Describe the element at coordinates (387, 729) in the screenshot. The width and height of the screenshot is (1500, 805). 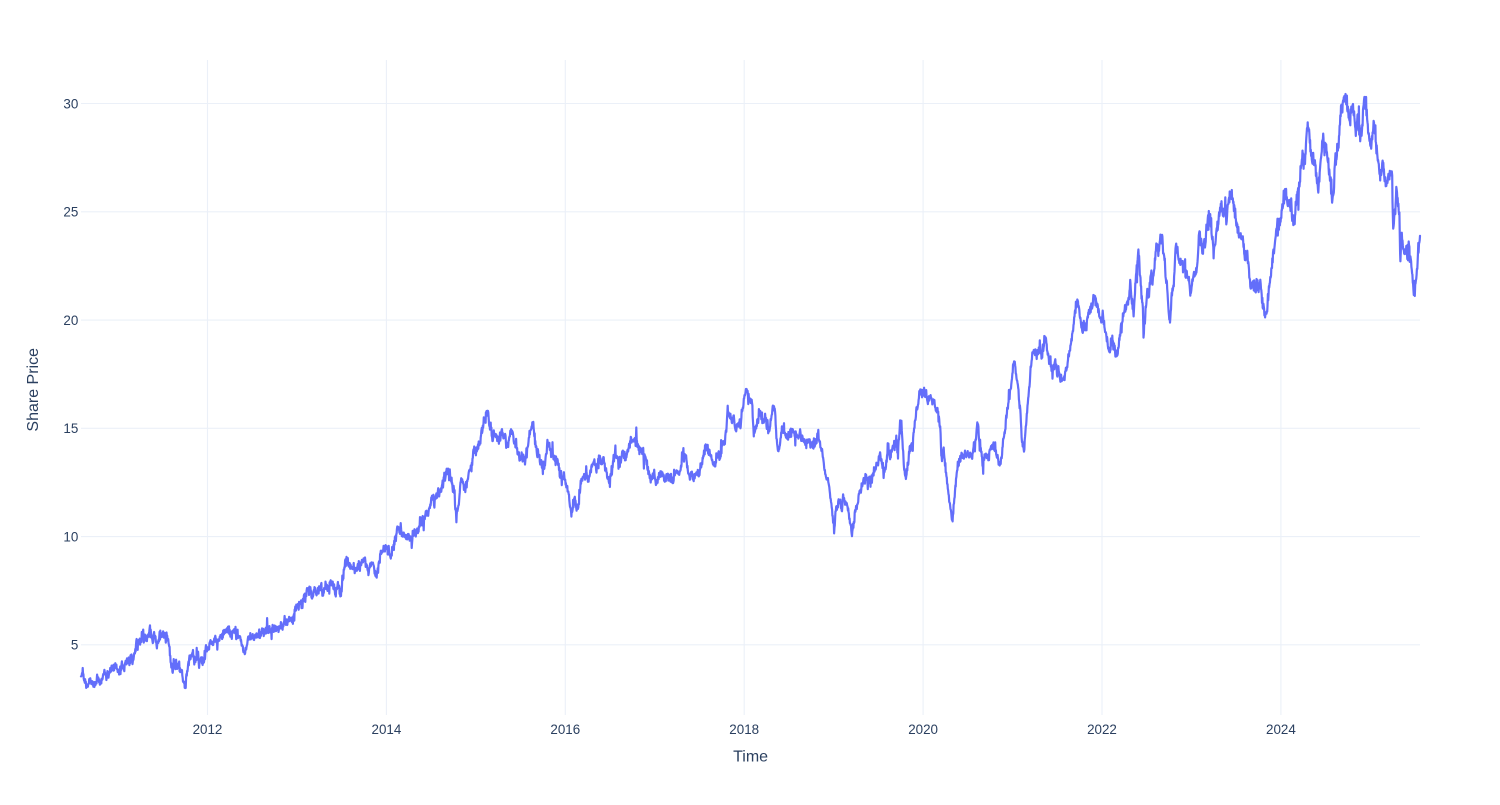
I see `svg-text: 2014` at that location.